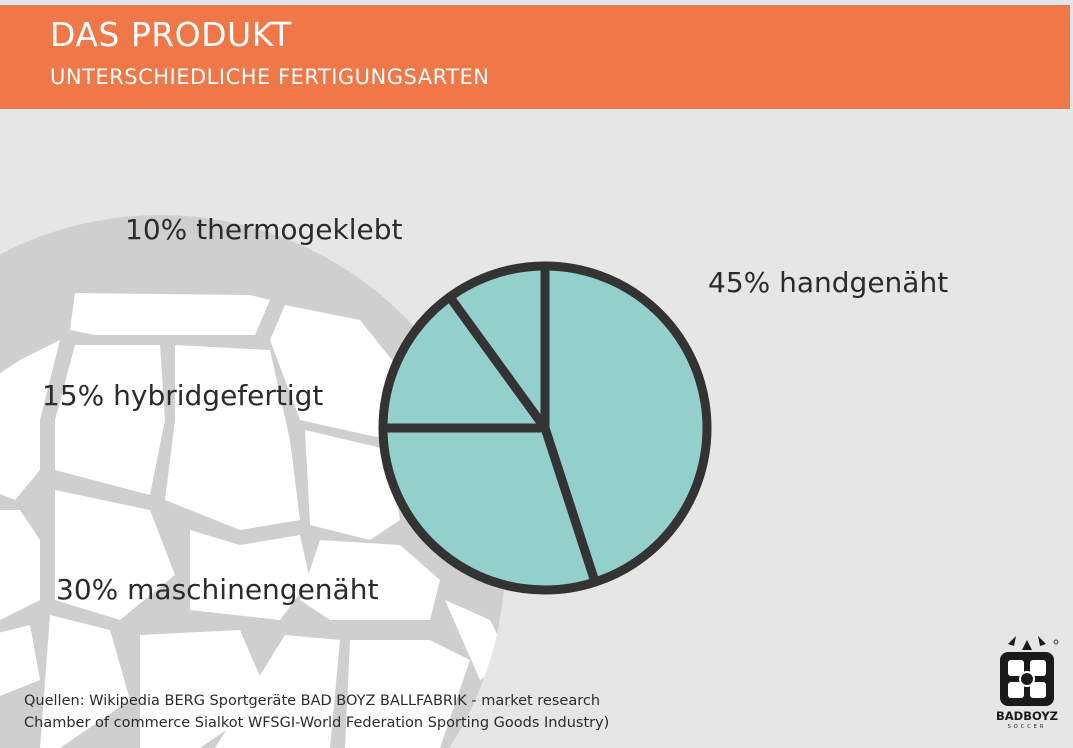 The width and height of the screenshot is (1073, 748). I want to click on badboyz-logo: BADBOYZ SOCCER, so click(1027, 686).